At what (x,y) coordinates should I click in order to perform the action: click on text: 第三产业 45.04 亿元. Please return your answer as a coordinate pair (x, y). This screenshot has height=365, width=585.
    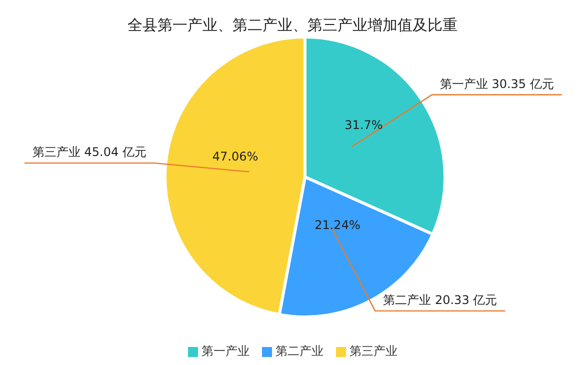
    Looking at the image, I should click on (89, 152).